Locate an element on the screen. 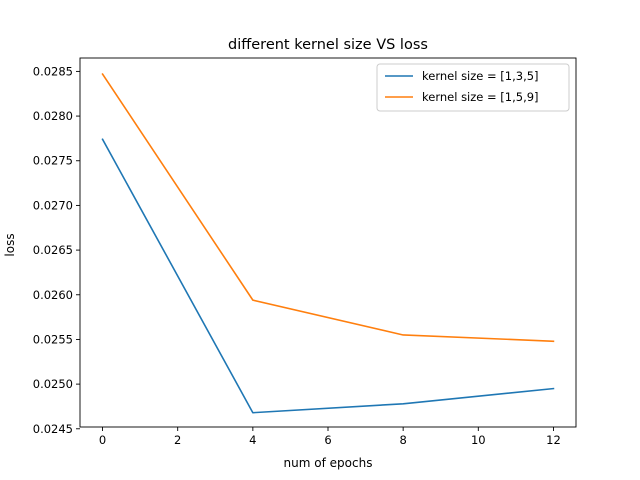  chart-title: different kernel size VS loss is located at coordinates (328, 45).